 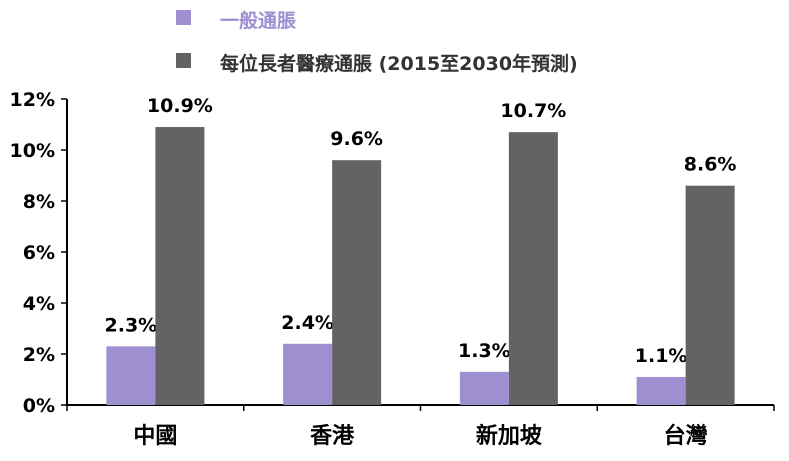 What do you see at coordinates (39, 304) in the screenshot?
I see `y-tick-label: 4%` at bounding box center [39, 304].